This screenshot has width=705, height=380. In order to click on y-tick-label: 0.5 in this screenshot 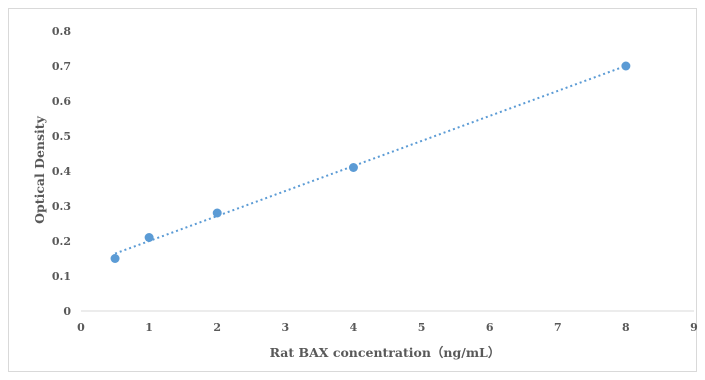, I will do `click(61, 136)`.